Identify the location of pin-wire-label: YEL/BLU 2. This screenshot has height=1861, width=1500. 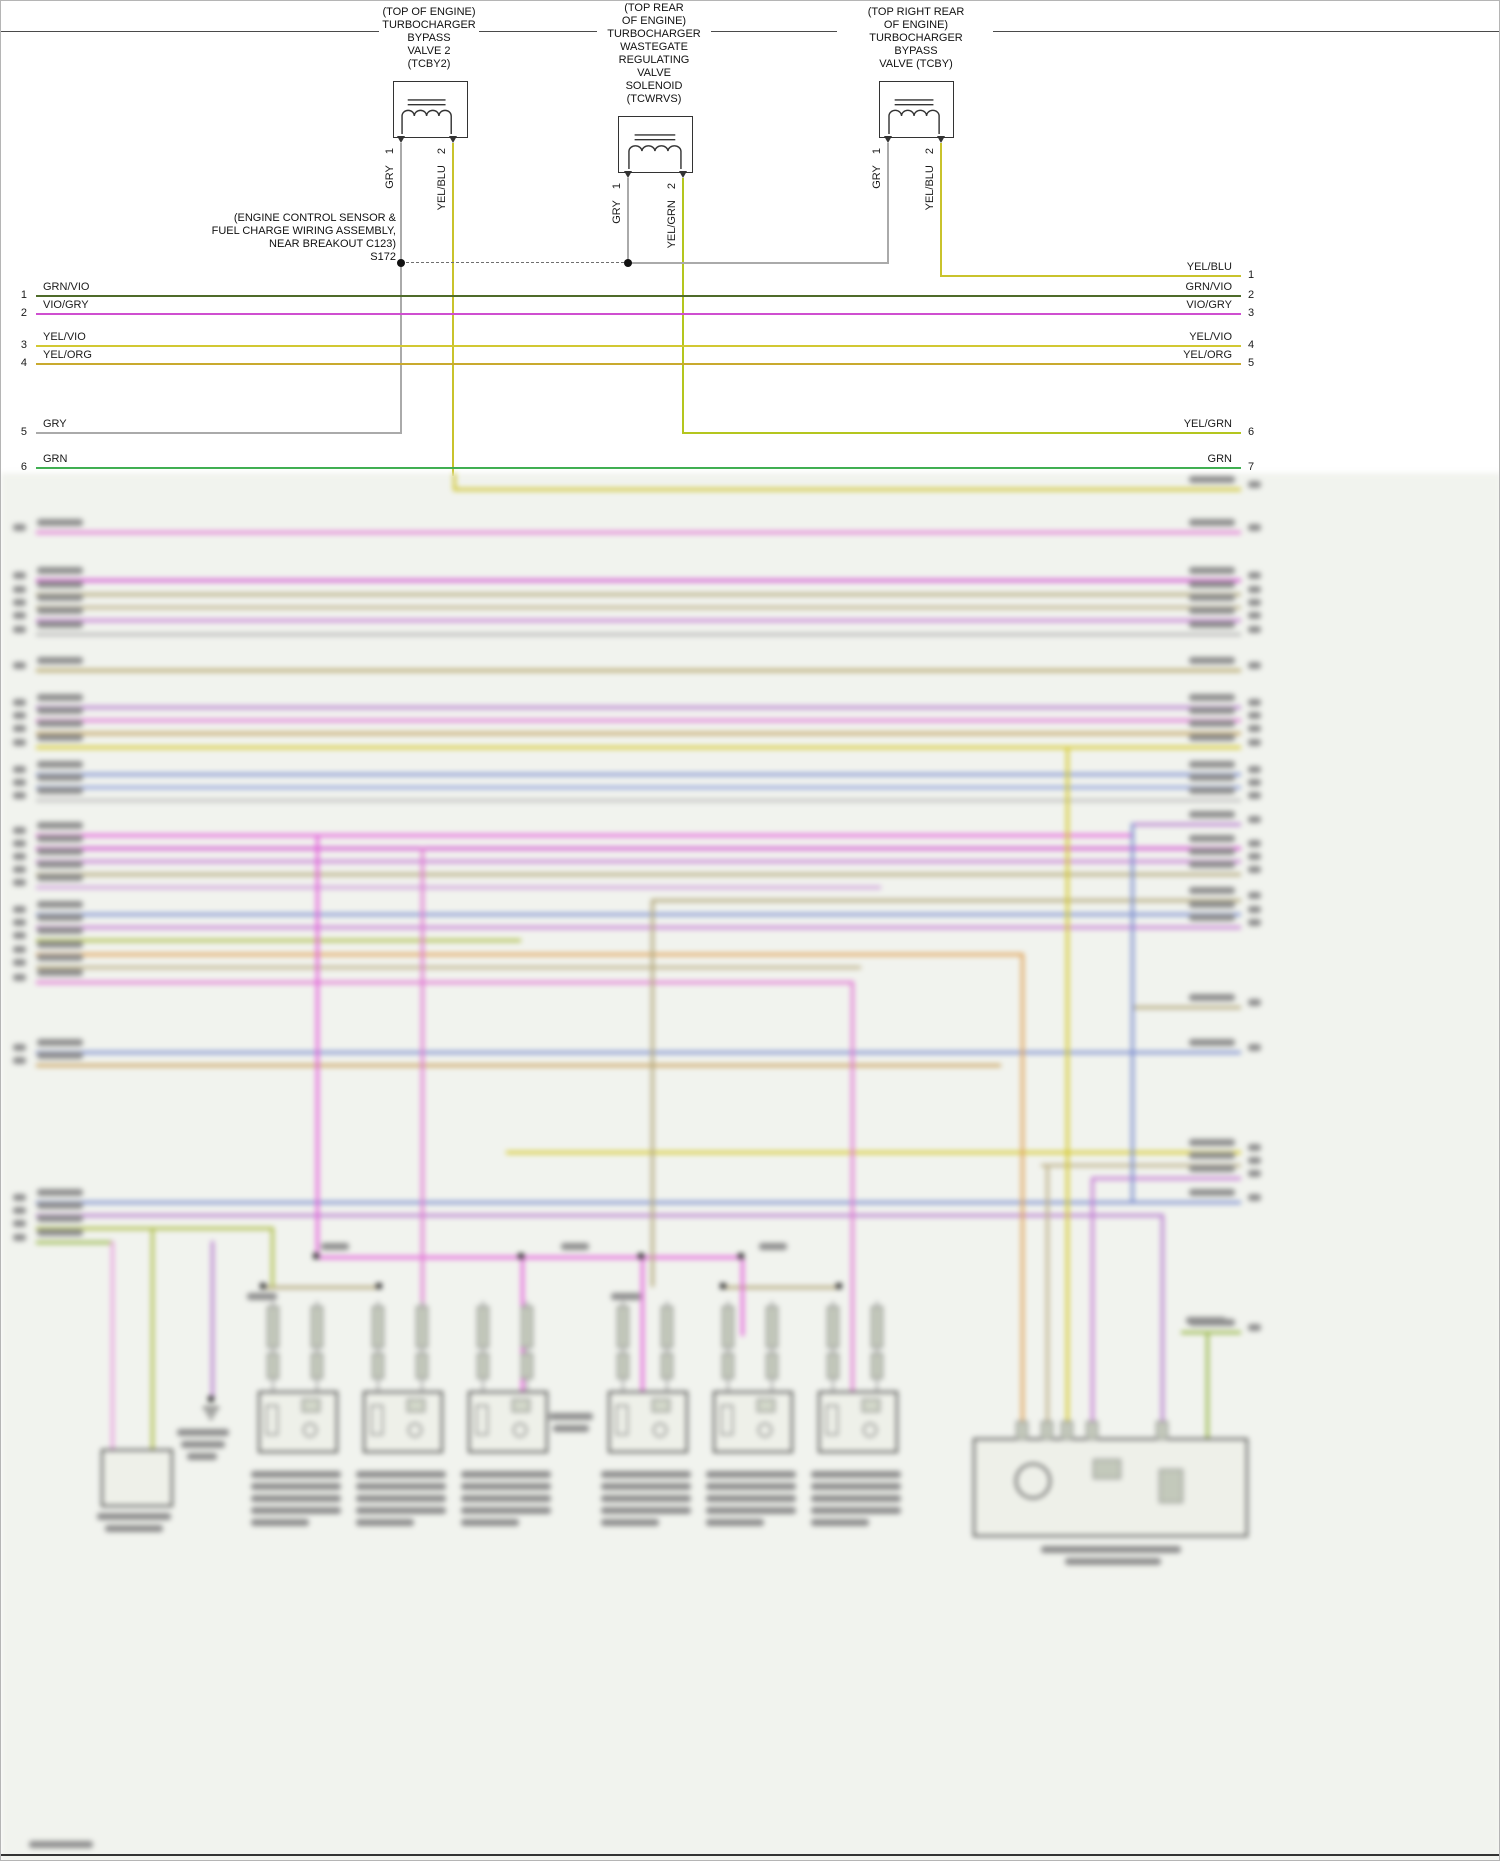
(930, 179).